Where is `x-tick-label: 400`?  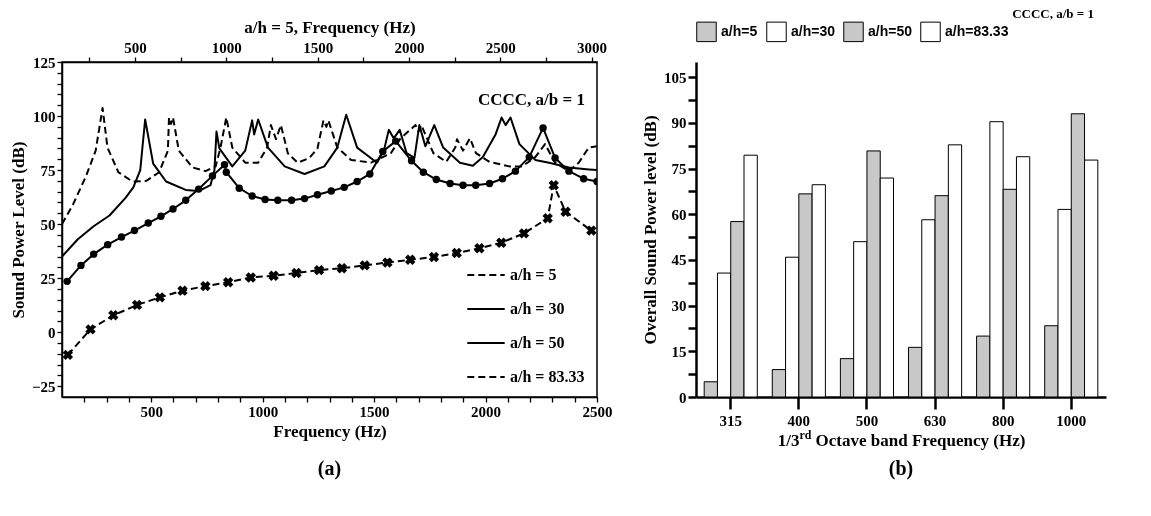 x-tick-label: 400 is located at coordinates (799, 420).